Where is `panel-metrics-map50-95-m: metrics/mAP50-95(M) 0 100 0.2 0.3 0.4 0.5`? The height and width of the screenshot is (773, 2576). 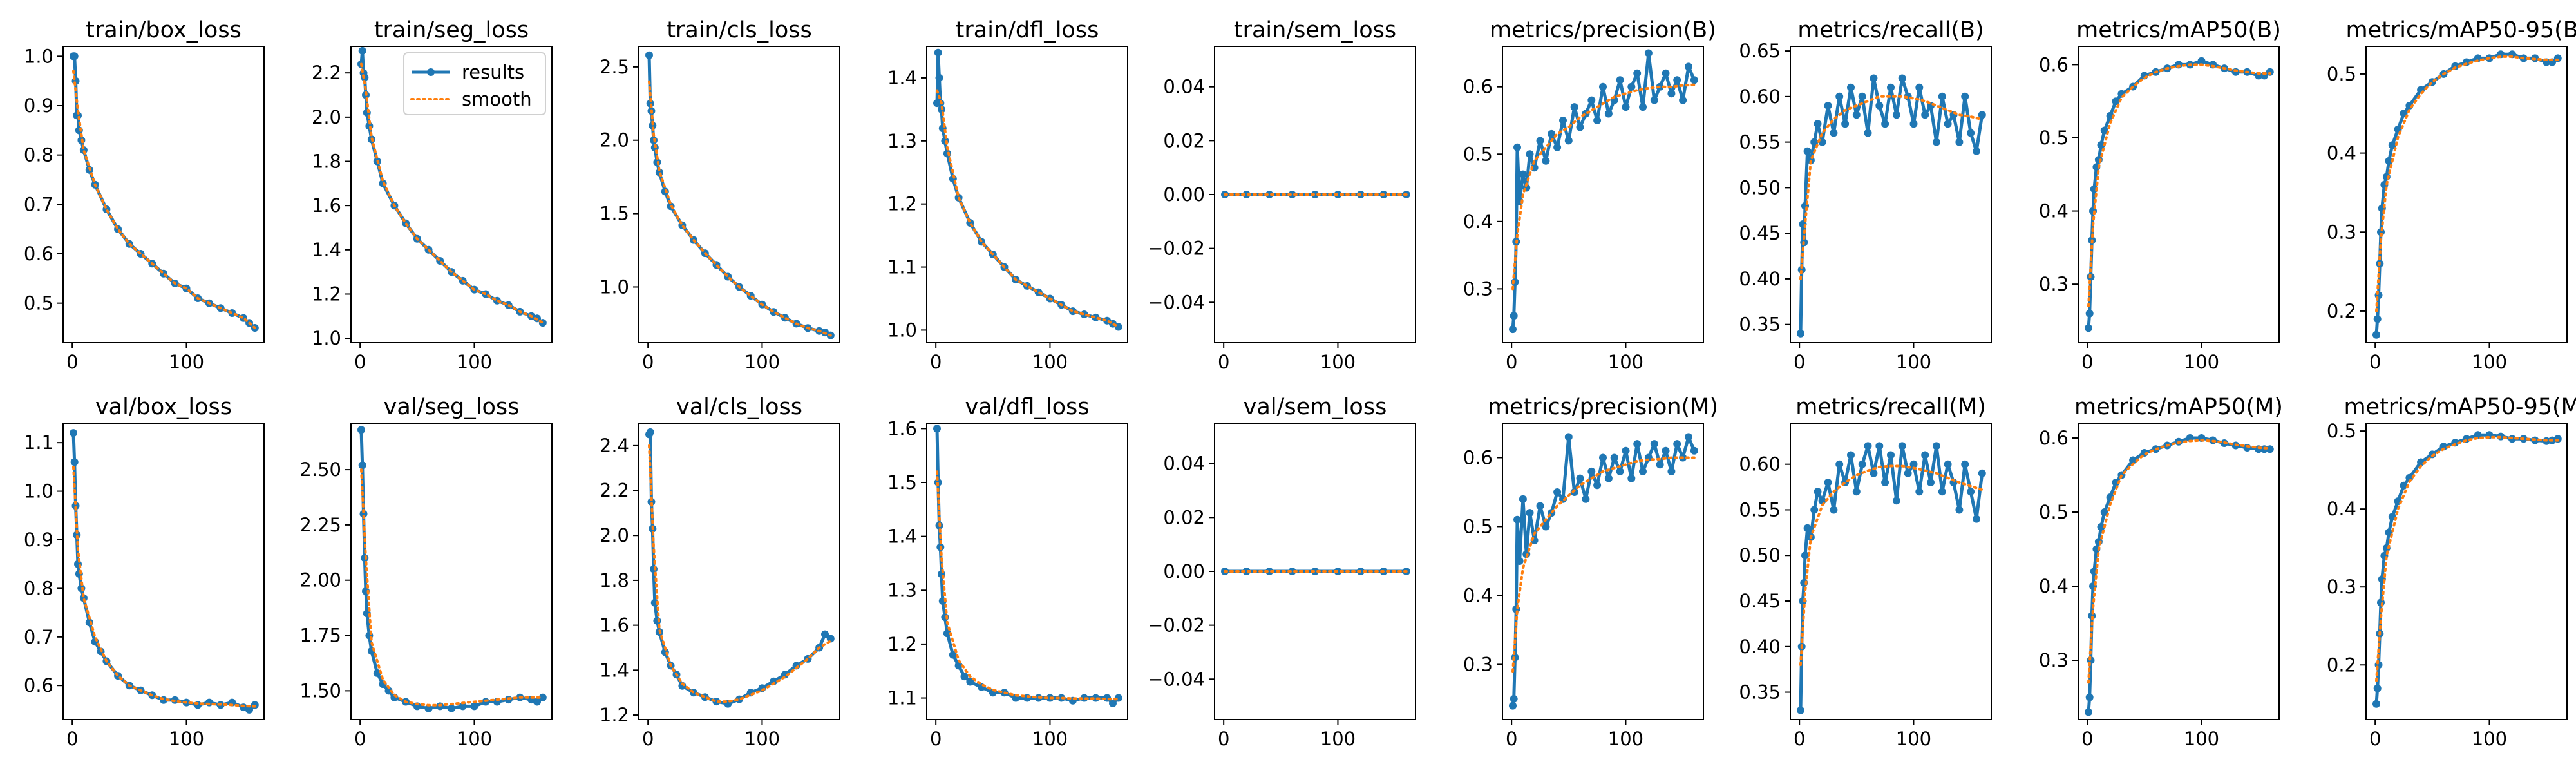 panel-metrics-map50-95-m: metrics/mAP50-95(M) 0 100 0.2 0.3 0.4 0.5 is located at coordinates (2452, 572).